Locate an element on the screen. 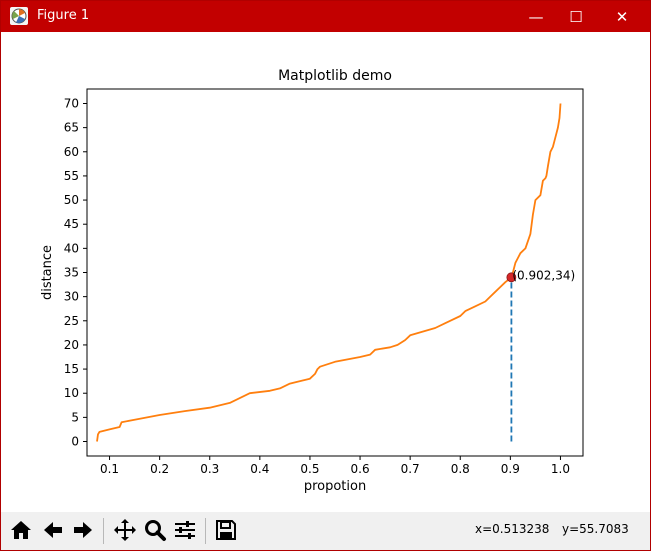 Image resolution: width=651 pixels, height=551 pixels. x-tick-label: 0.1 is located at coordinates (109, 469).